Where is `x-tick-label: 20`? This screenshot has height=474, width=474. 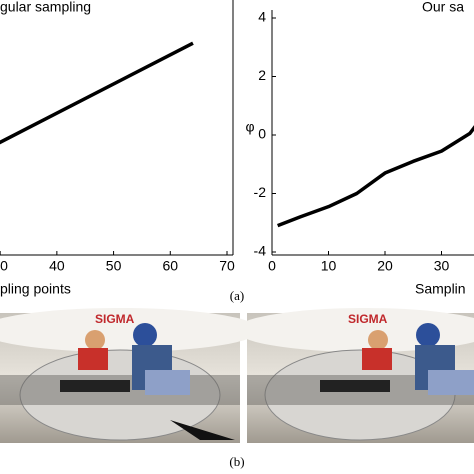
x-tick-label: 20 is located at coordinates (385, 266).